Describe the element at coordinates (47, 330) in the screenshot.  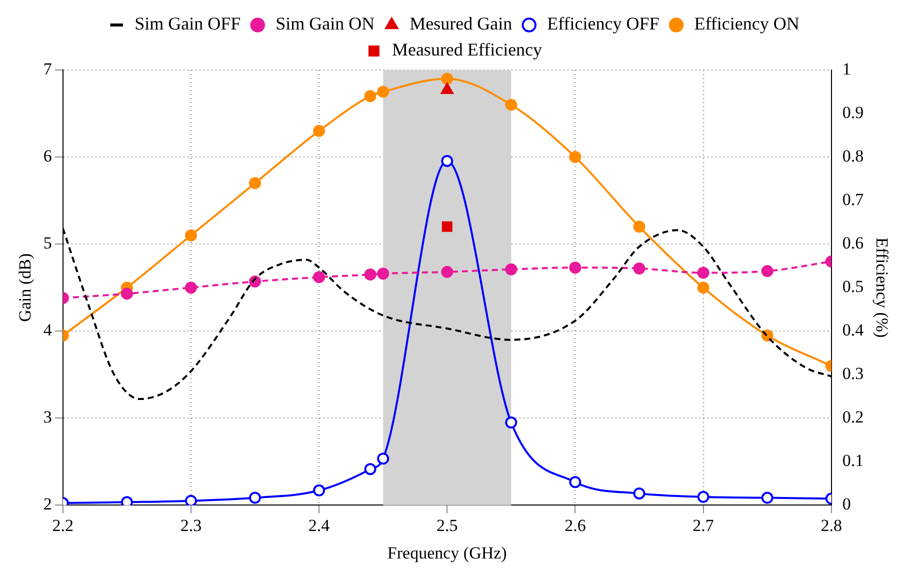
I see `y-tick-label: 4` at that location.